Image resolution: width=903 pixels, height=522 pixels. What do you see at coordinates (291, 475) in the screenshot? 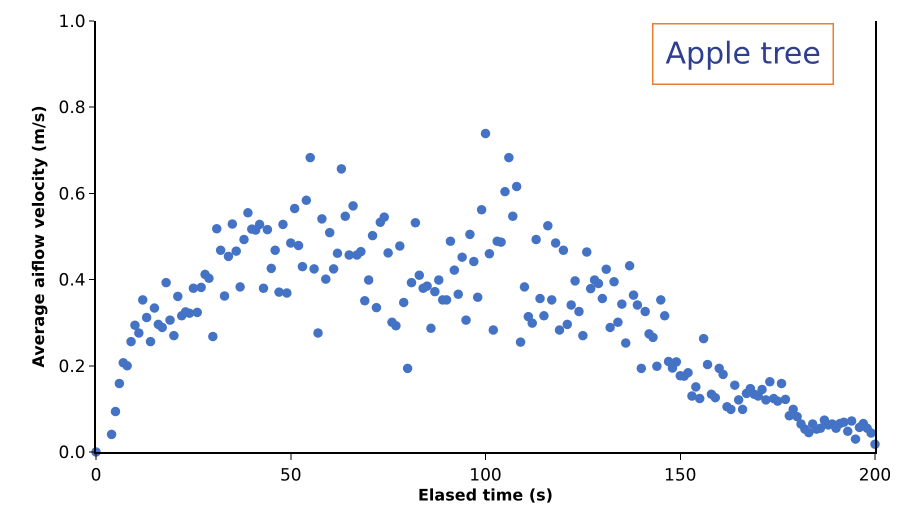
I see `x-tick-label: 50` at bounding box center [291, 475].